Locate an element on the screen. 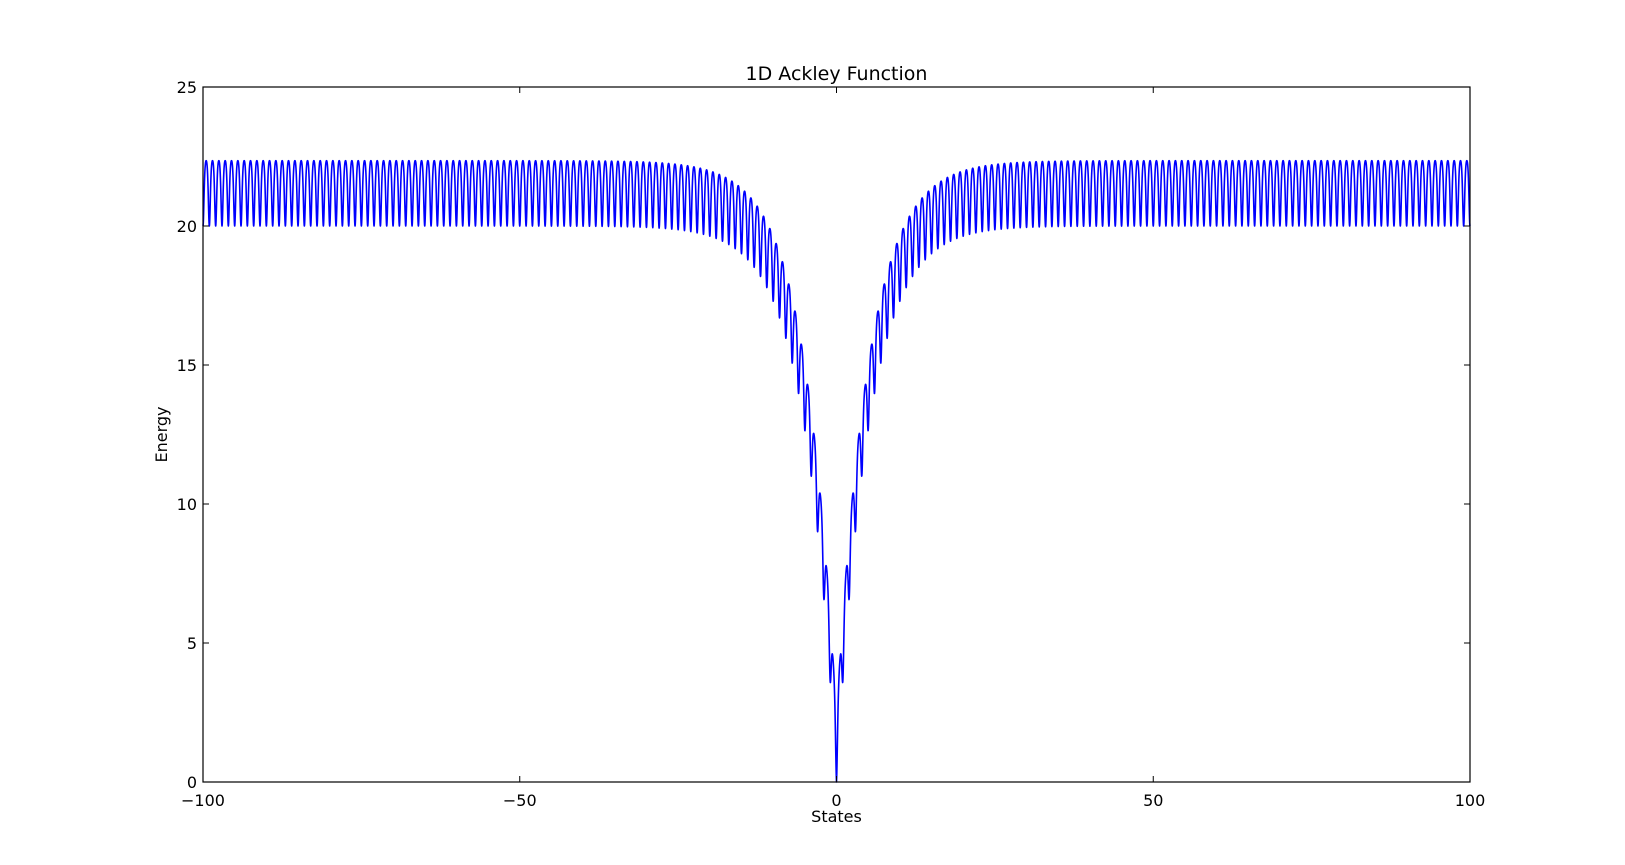 This screenshot has height=865, width=1625. x-axis-label: States is located at coordinates (836, 816).